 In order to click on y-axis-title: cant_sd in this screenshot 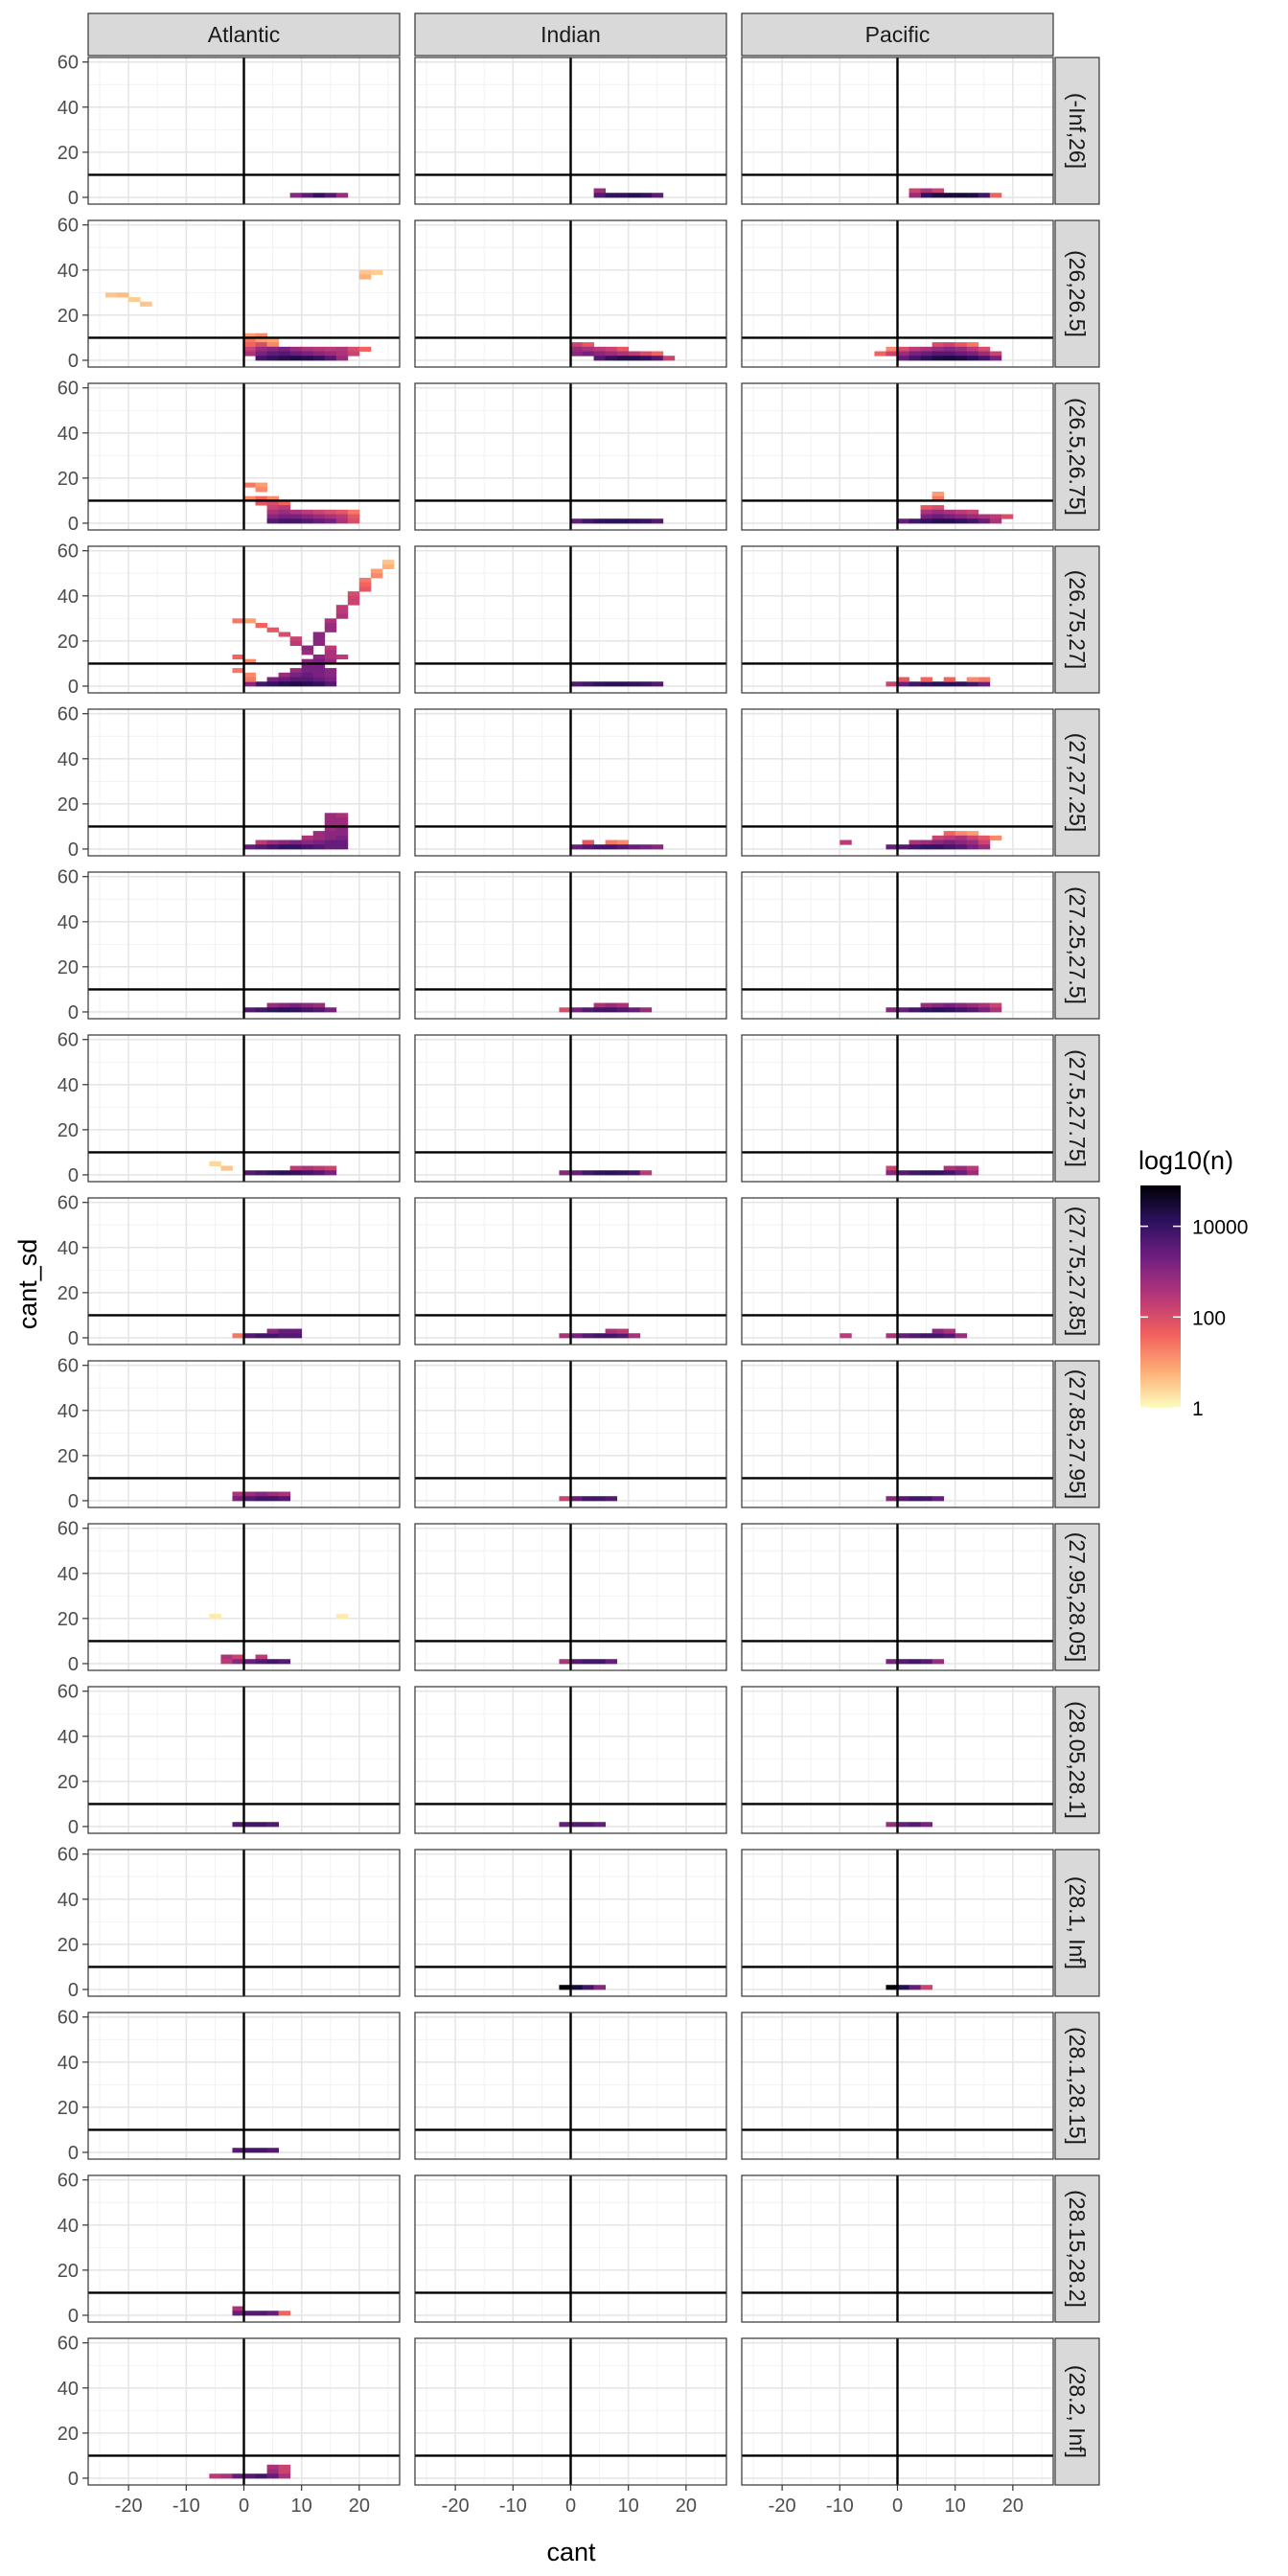, I will do `click(27, 1284)`.